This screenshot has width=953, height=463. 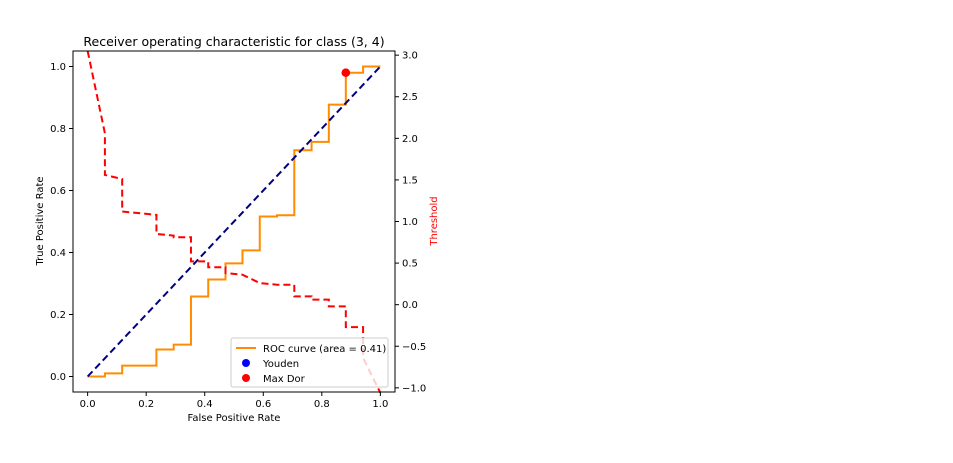 What do you see at coordinates (246, 363) in the screenshot?
I see `legend-youden-swatch` at bounding box center [246, 363].